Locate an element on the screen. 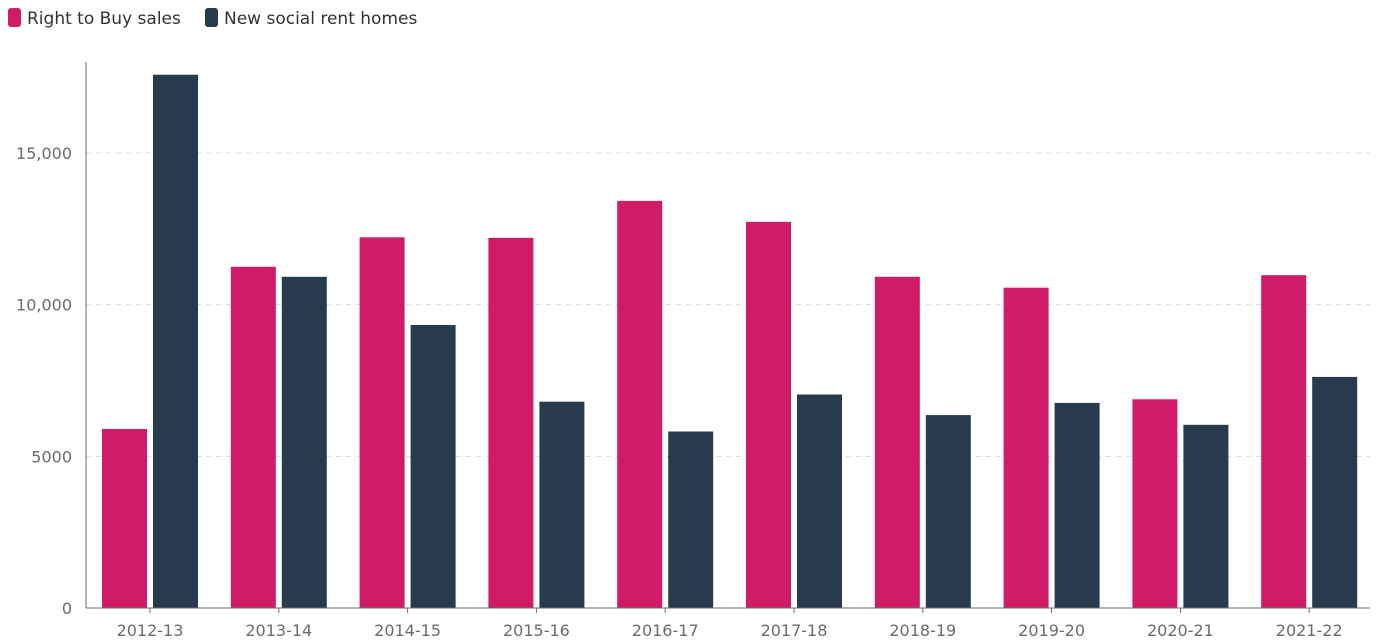 Image resolution: width=1378 pixels, height=642 pixels. y-tick-label: 10,000 is located at coordinates (44, 305).